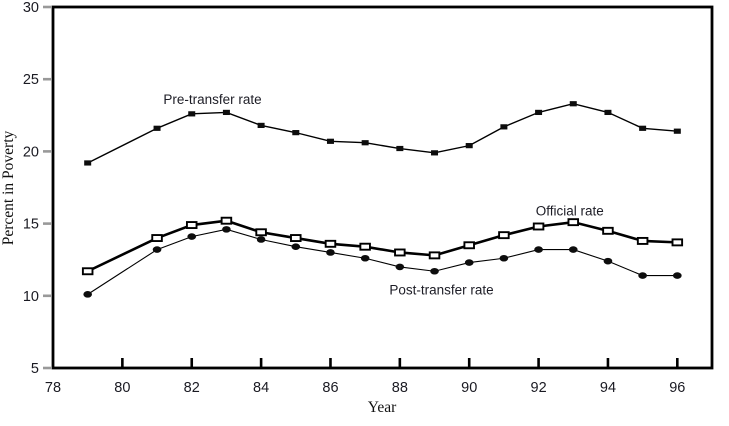  Describe the element at coordinates (31, 80) in the screenshot. I see `y-tick-label: 25` at that location.